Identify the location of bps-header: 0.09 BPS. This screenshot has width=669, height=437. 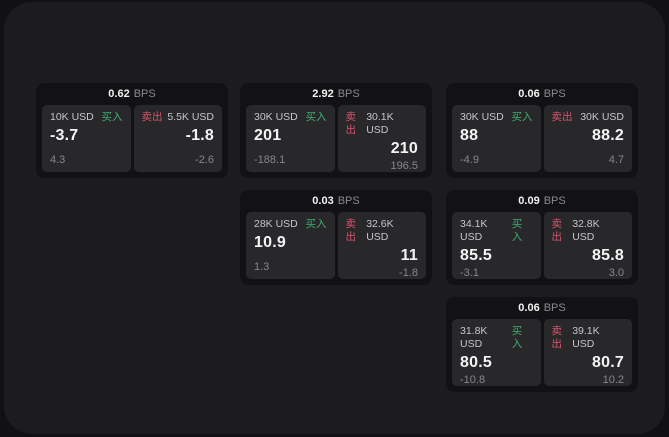
(542, 201).